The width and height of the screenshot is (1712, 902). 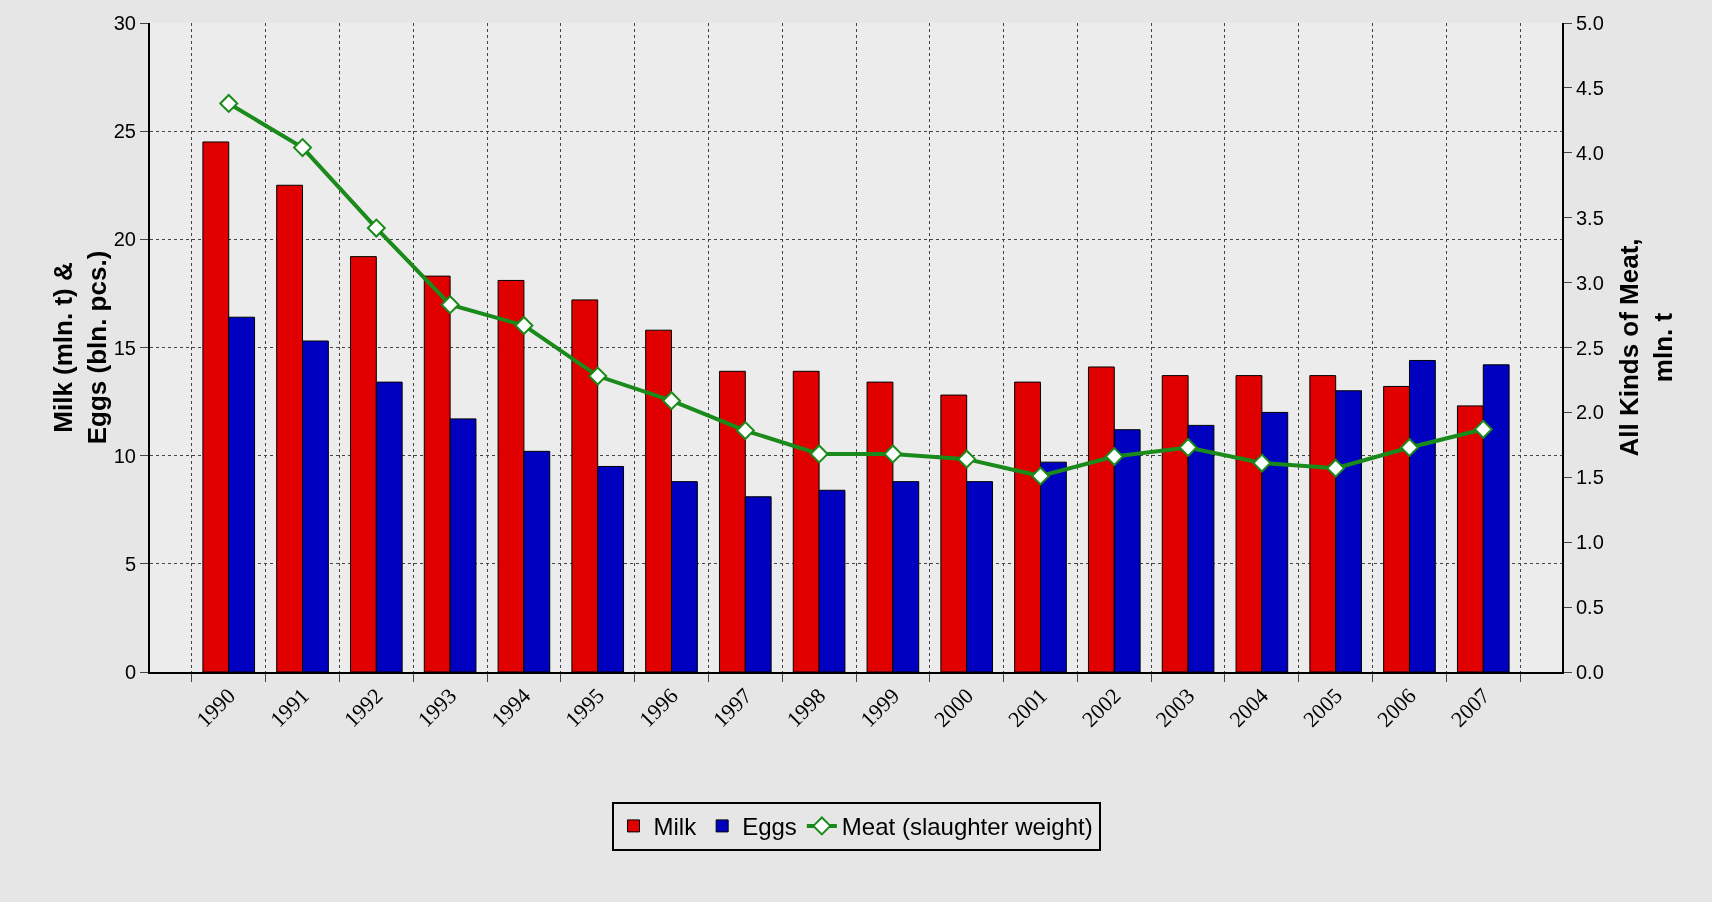 I want to click on y-tick-label: 20, so click(x=124, y=239).